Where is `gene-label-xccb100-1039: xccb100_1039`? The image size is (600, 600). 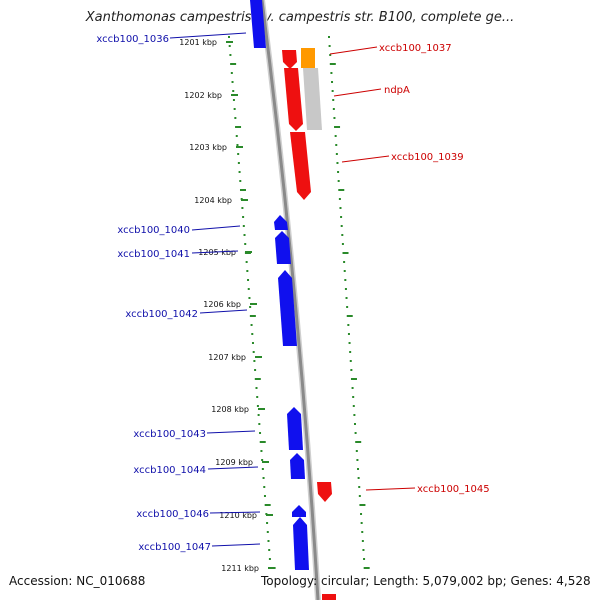 gene-label-xccb100-1039: xccb100_1039 is located at coordinates (427, 157).